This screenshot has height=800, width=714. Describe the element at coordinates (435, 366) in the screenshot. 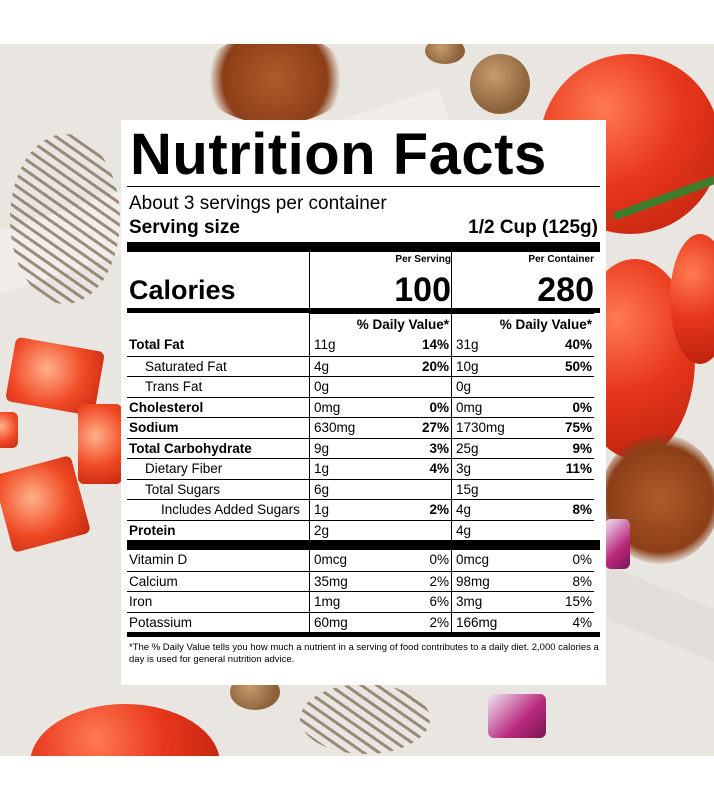

I see `dv-per-serving: 20%` at that location.